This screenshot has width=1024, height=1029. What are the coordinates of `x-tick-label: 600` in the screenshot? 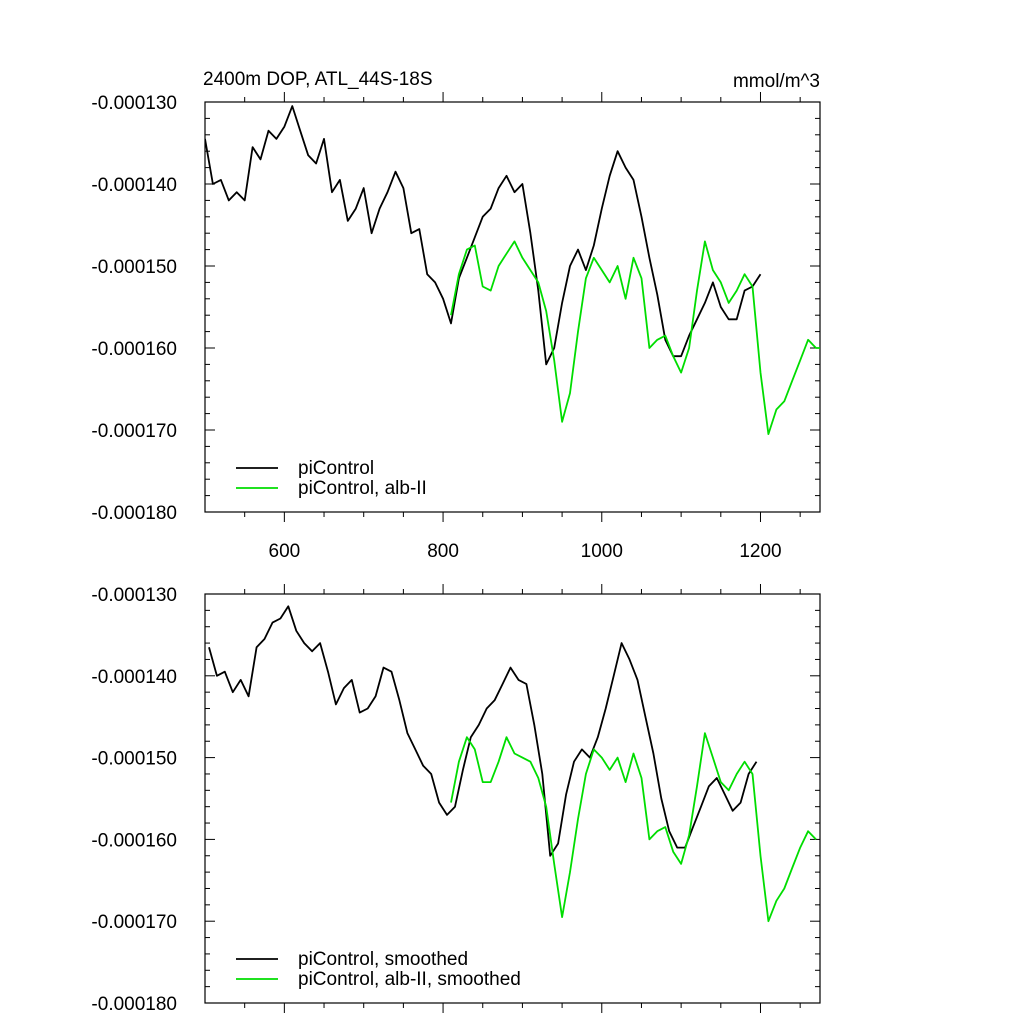 It's located at (285, 551).